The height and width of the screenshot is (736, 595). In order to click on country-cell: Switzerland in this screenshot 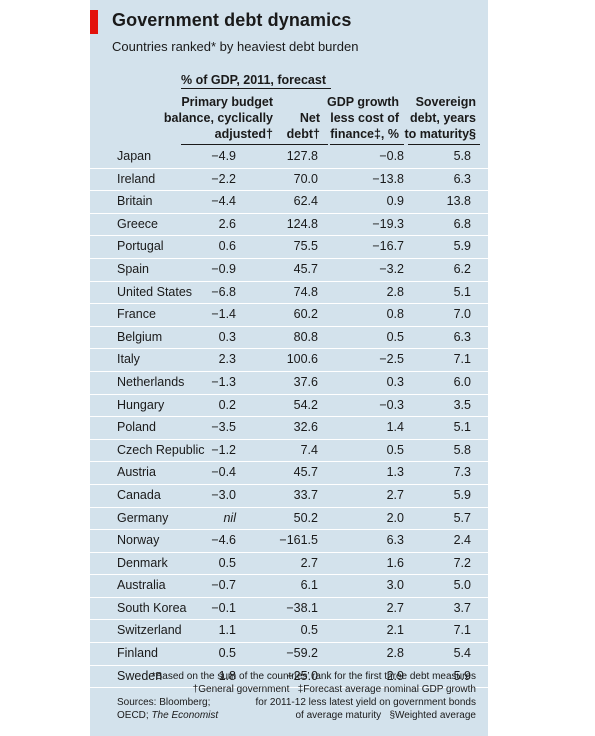, I will do `click(149, 630)`.